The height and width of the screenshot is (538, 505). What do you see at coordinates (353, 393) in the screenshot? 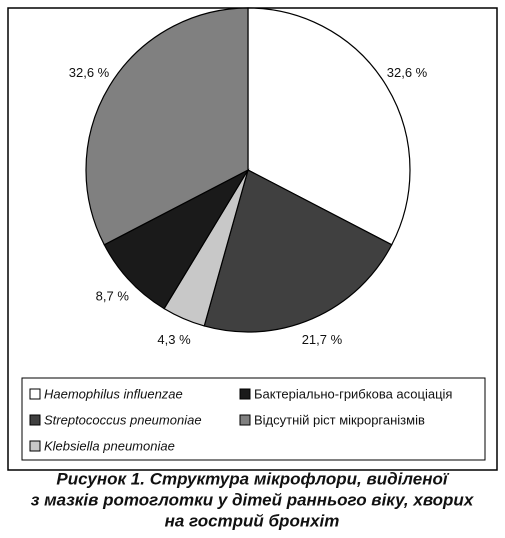
I see `legend-label: Бактеріально-грибкова асоціація` at bounding box center [353, 393].